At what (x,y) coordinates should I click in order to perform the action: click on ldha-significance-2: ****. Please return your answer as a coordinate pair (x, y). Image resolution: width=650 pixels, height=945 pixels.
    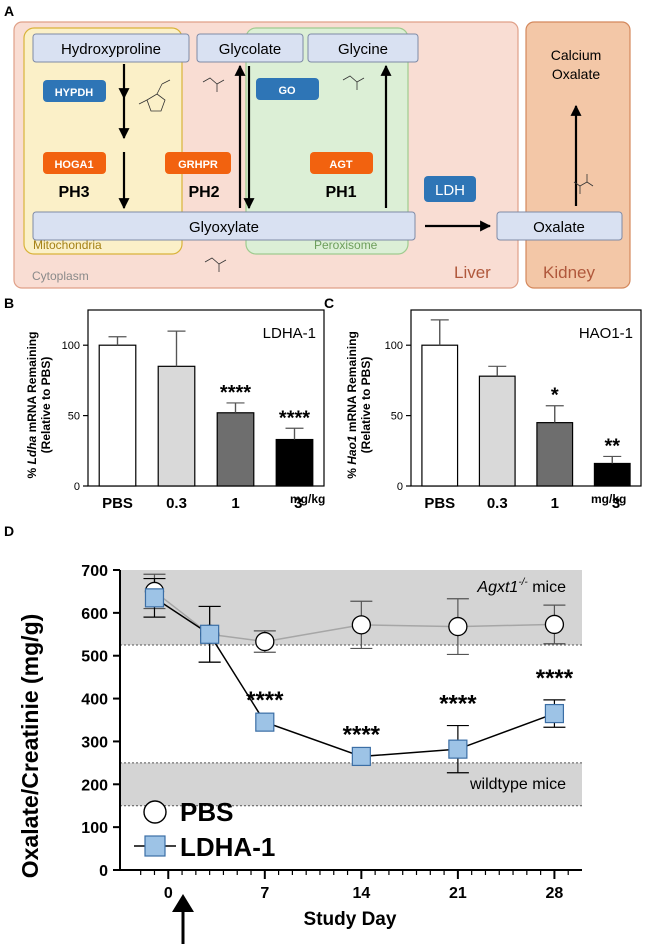
    Looking at the image, I should click on (265, 700).